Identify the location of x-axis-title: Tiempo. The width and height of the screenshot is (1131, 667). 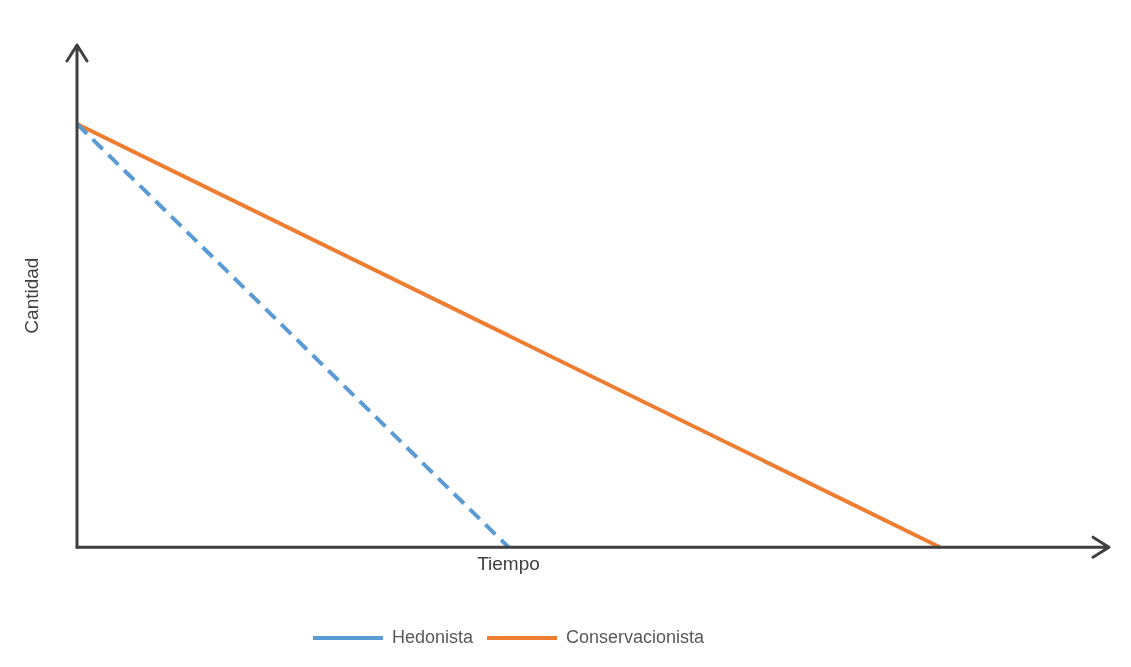
(508, 563).